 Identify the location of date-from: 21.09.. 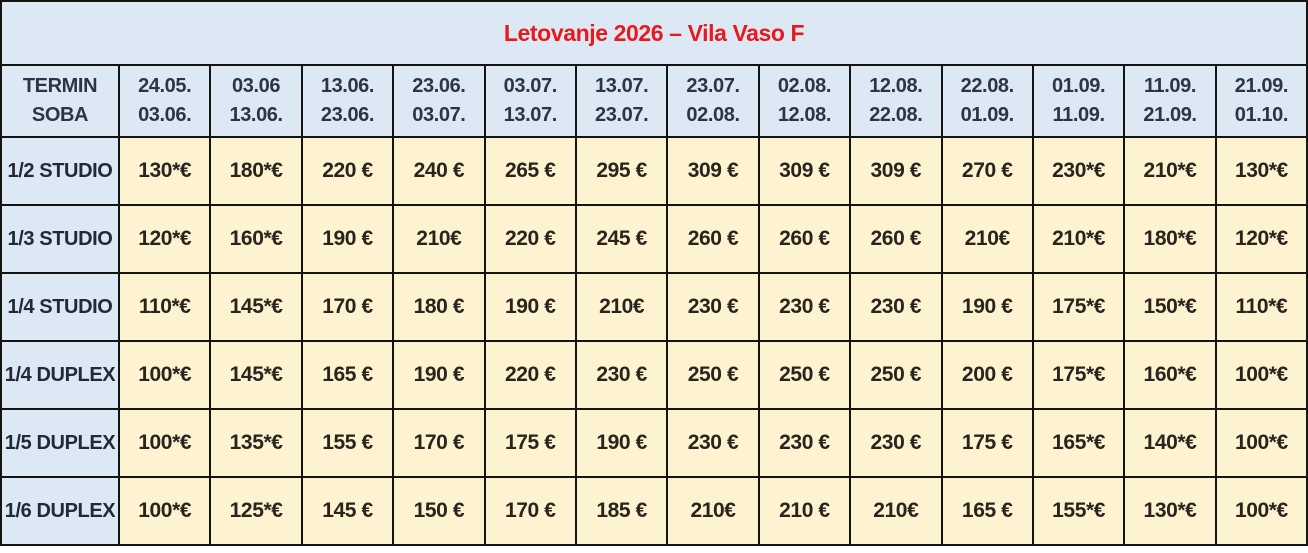
(1261, 86).